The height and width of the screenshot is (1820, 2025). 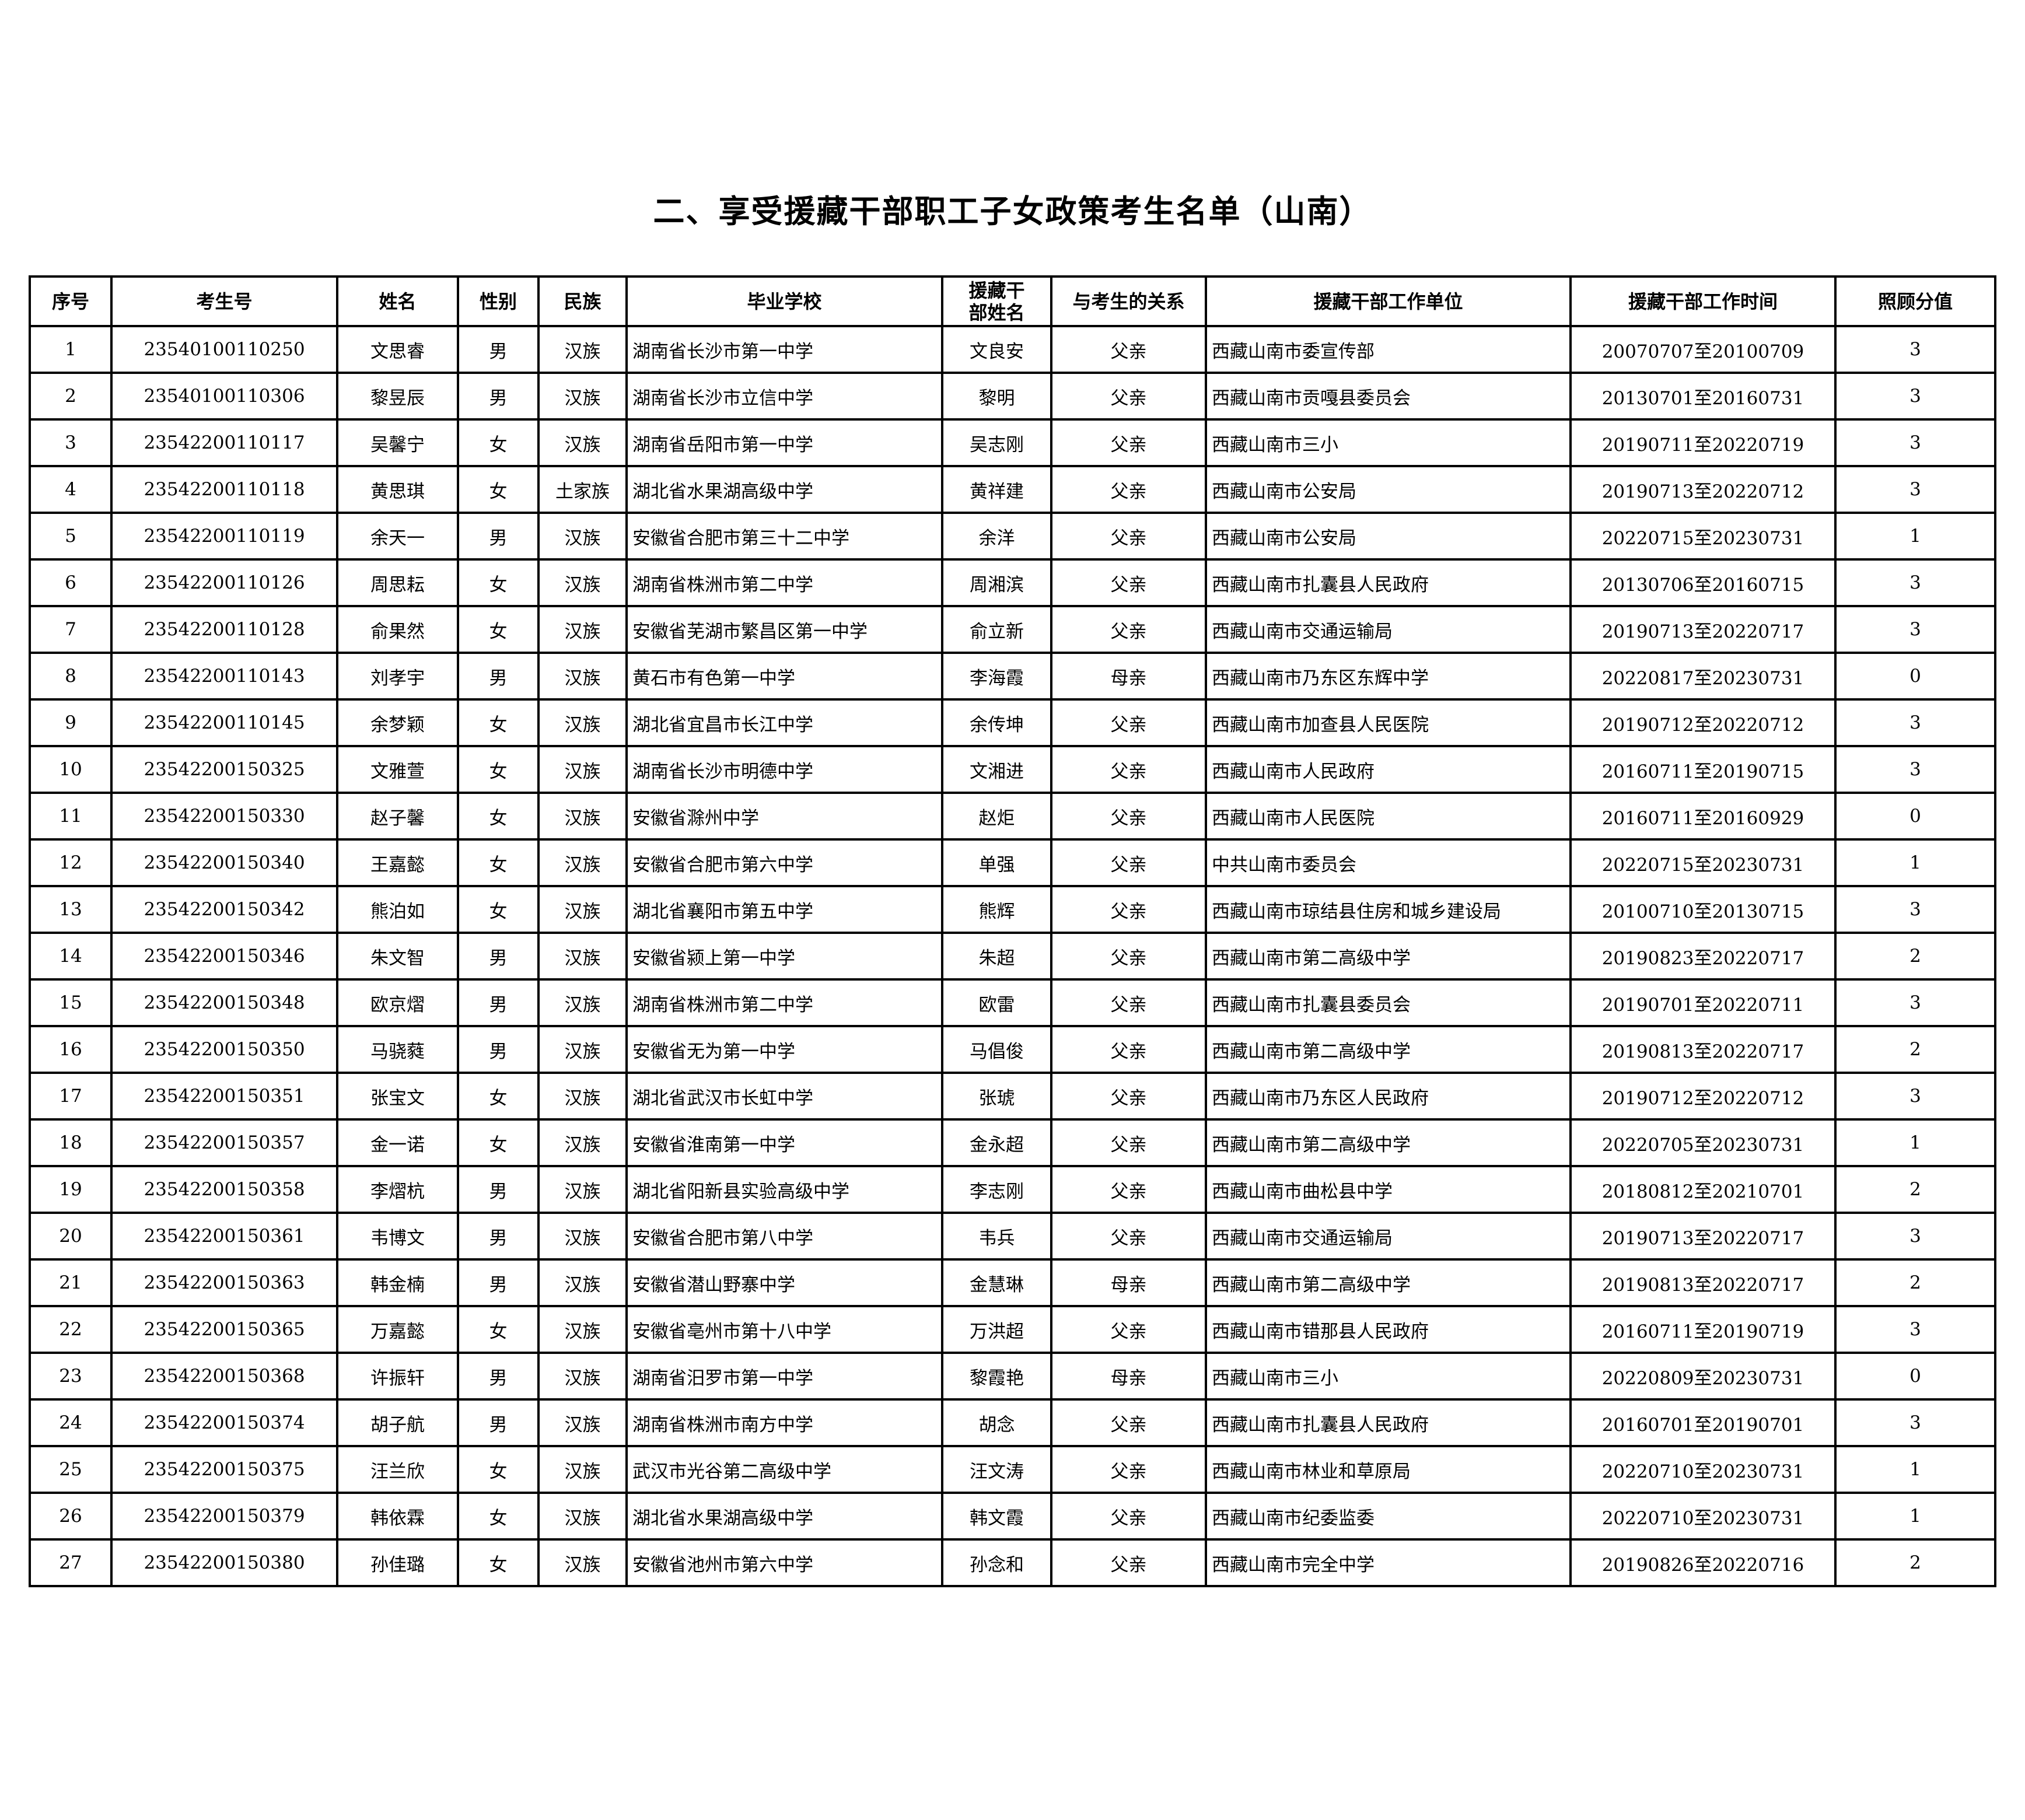 I want to click on cell-col-cadre-name: 金永超, so click(x=996, y=1142).